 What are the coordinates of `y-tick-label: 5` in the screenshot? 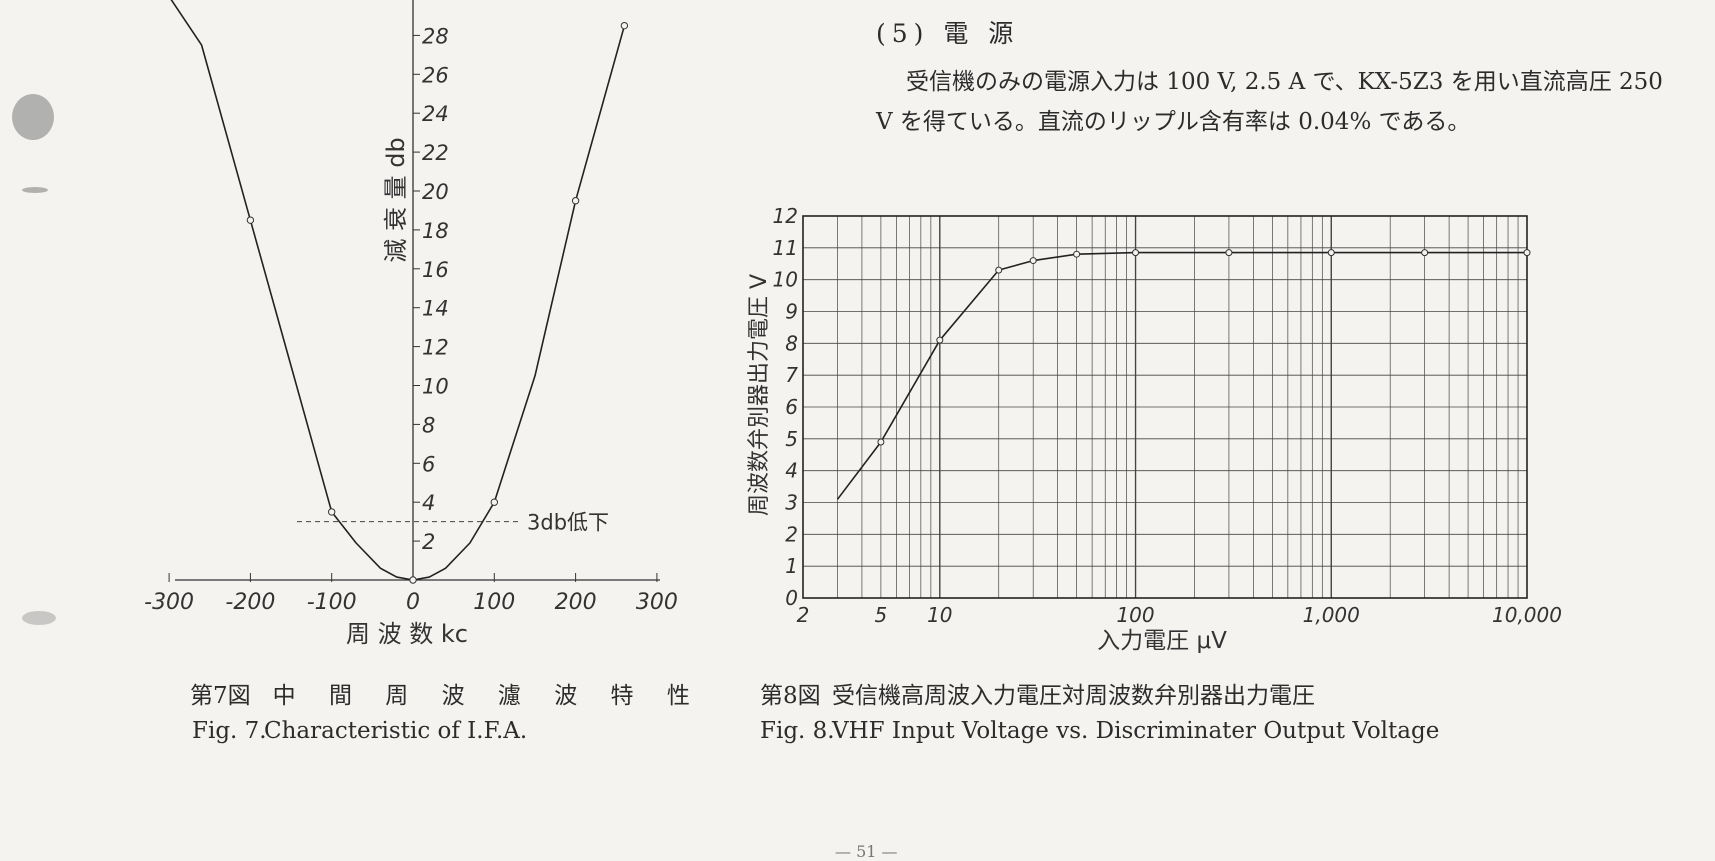 It's located at (791, 439).